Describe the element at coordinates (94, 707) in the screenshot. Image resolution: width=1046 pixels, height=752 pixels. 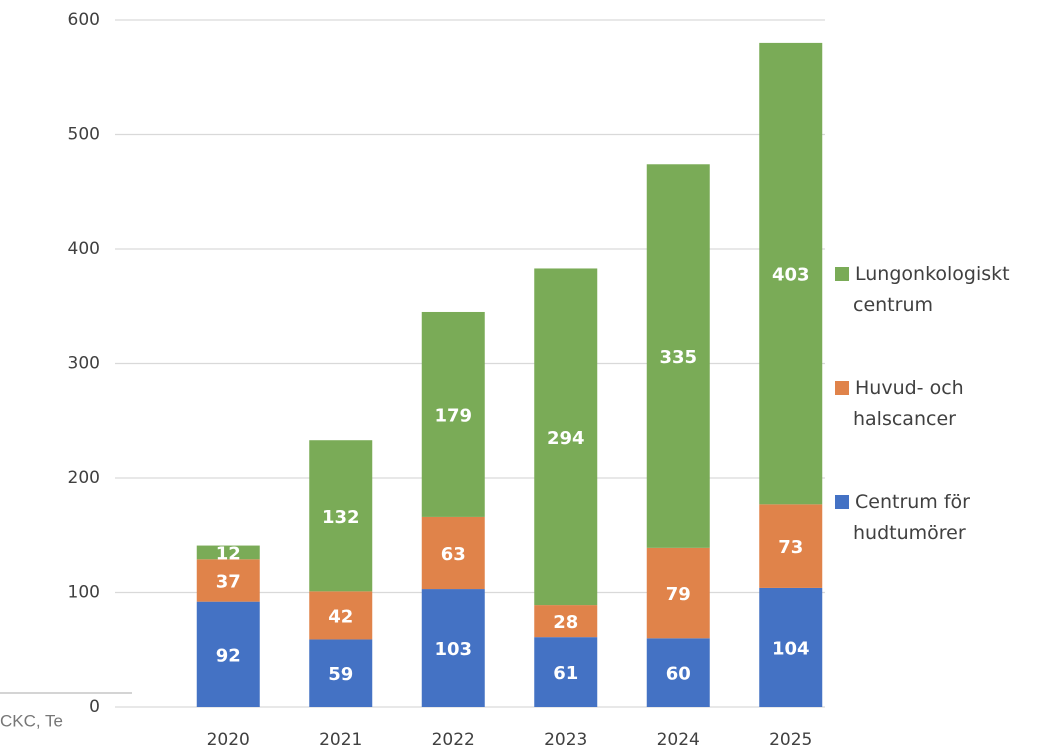
I see `y-tick-label: 0` at that location.